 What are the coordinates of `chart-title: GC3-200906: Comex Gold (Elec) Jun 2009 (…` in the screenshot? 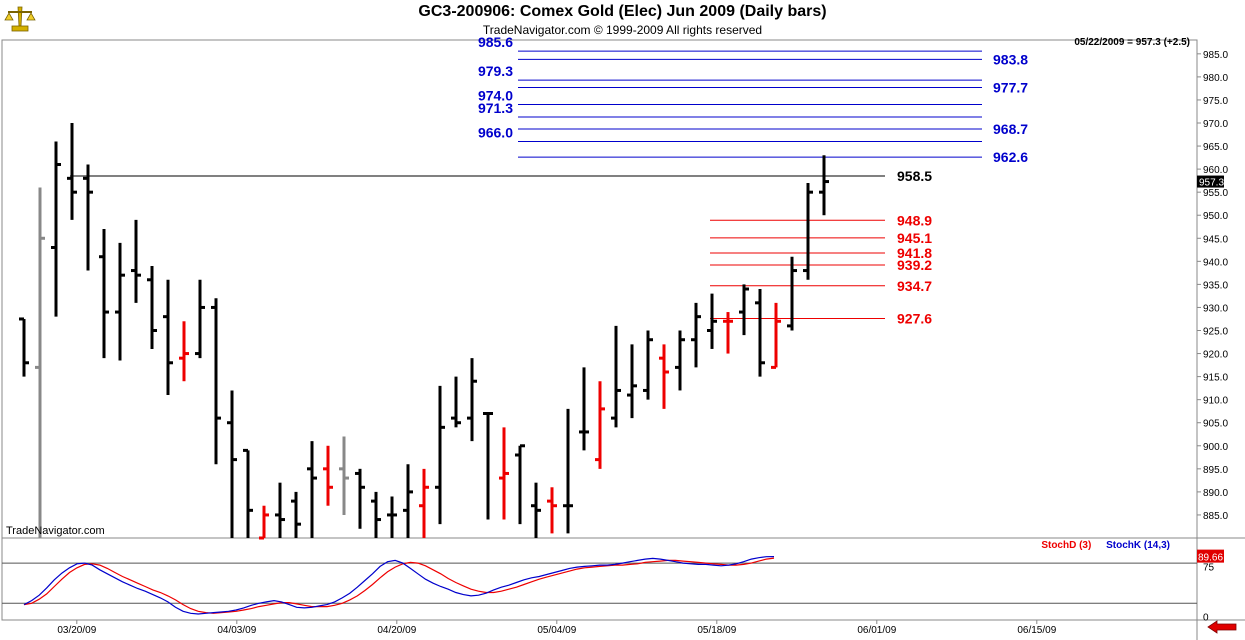 It's located at (622, 11).